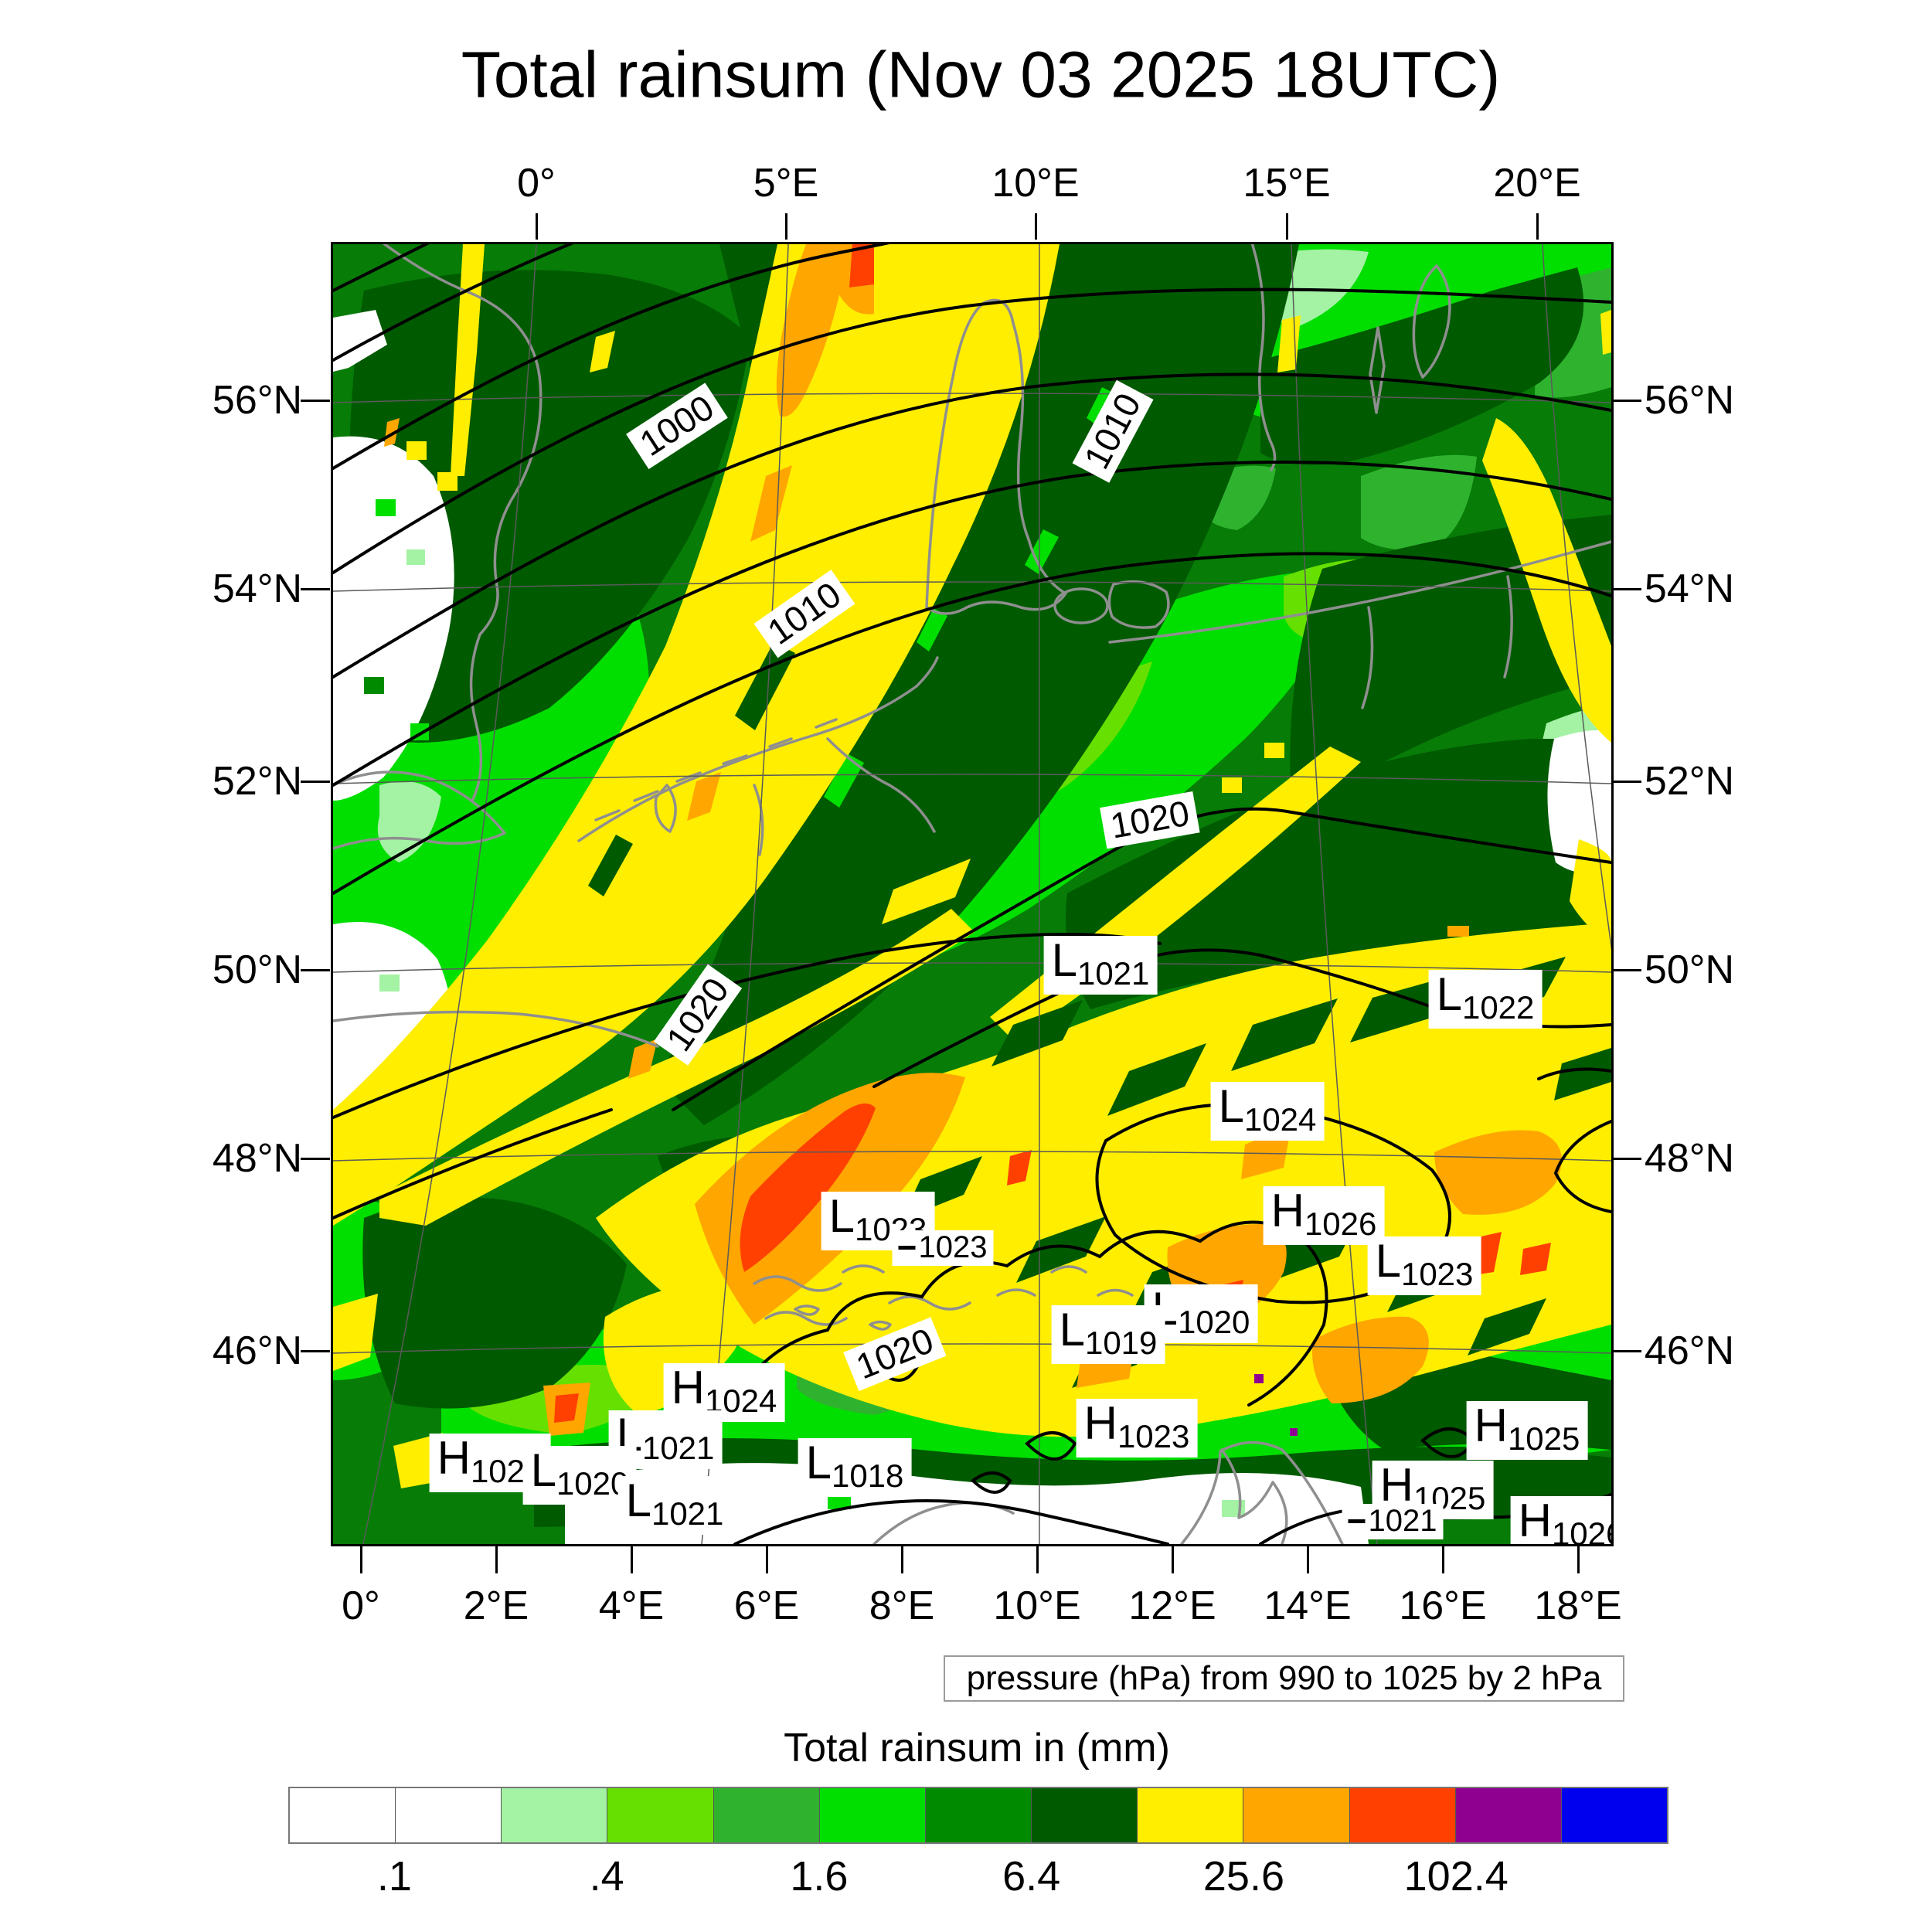 This screenshot has height=1932, width=1932. Describe the element at coordinates (1308, 1605) in the screenshot. I see `bottom-axis-label-7: 14°E` at that location.